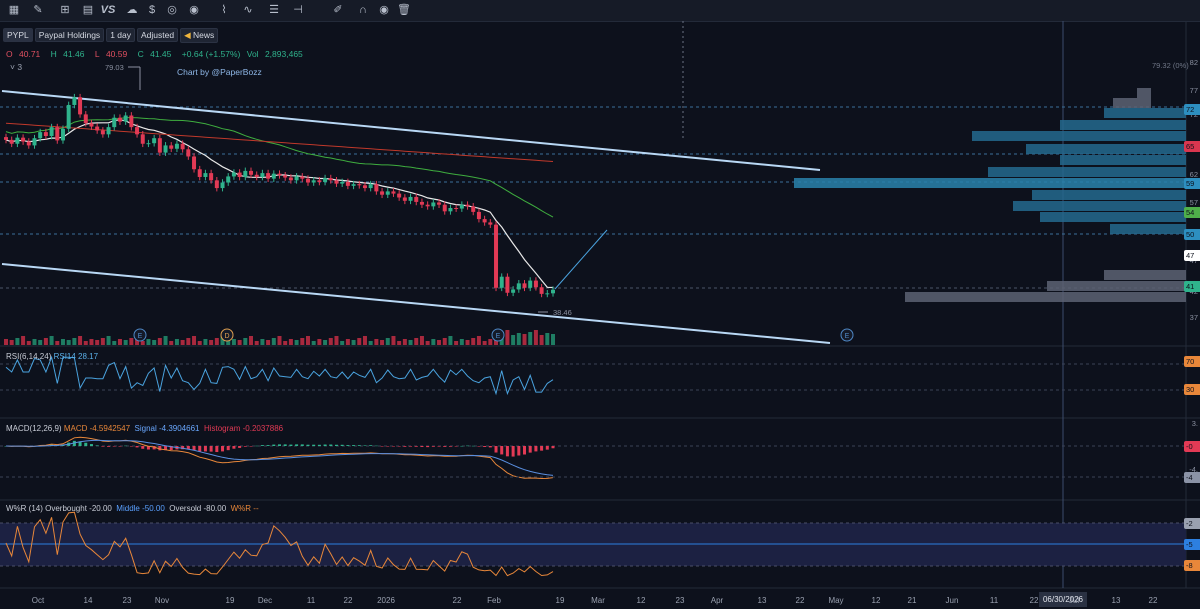 This screenshot has height=609, width=1200. Describe the element at coordinates (1192, 146) in the screenshot. I see `price-tag: 65` at that location.